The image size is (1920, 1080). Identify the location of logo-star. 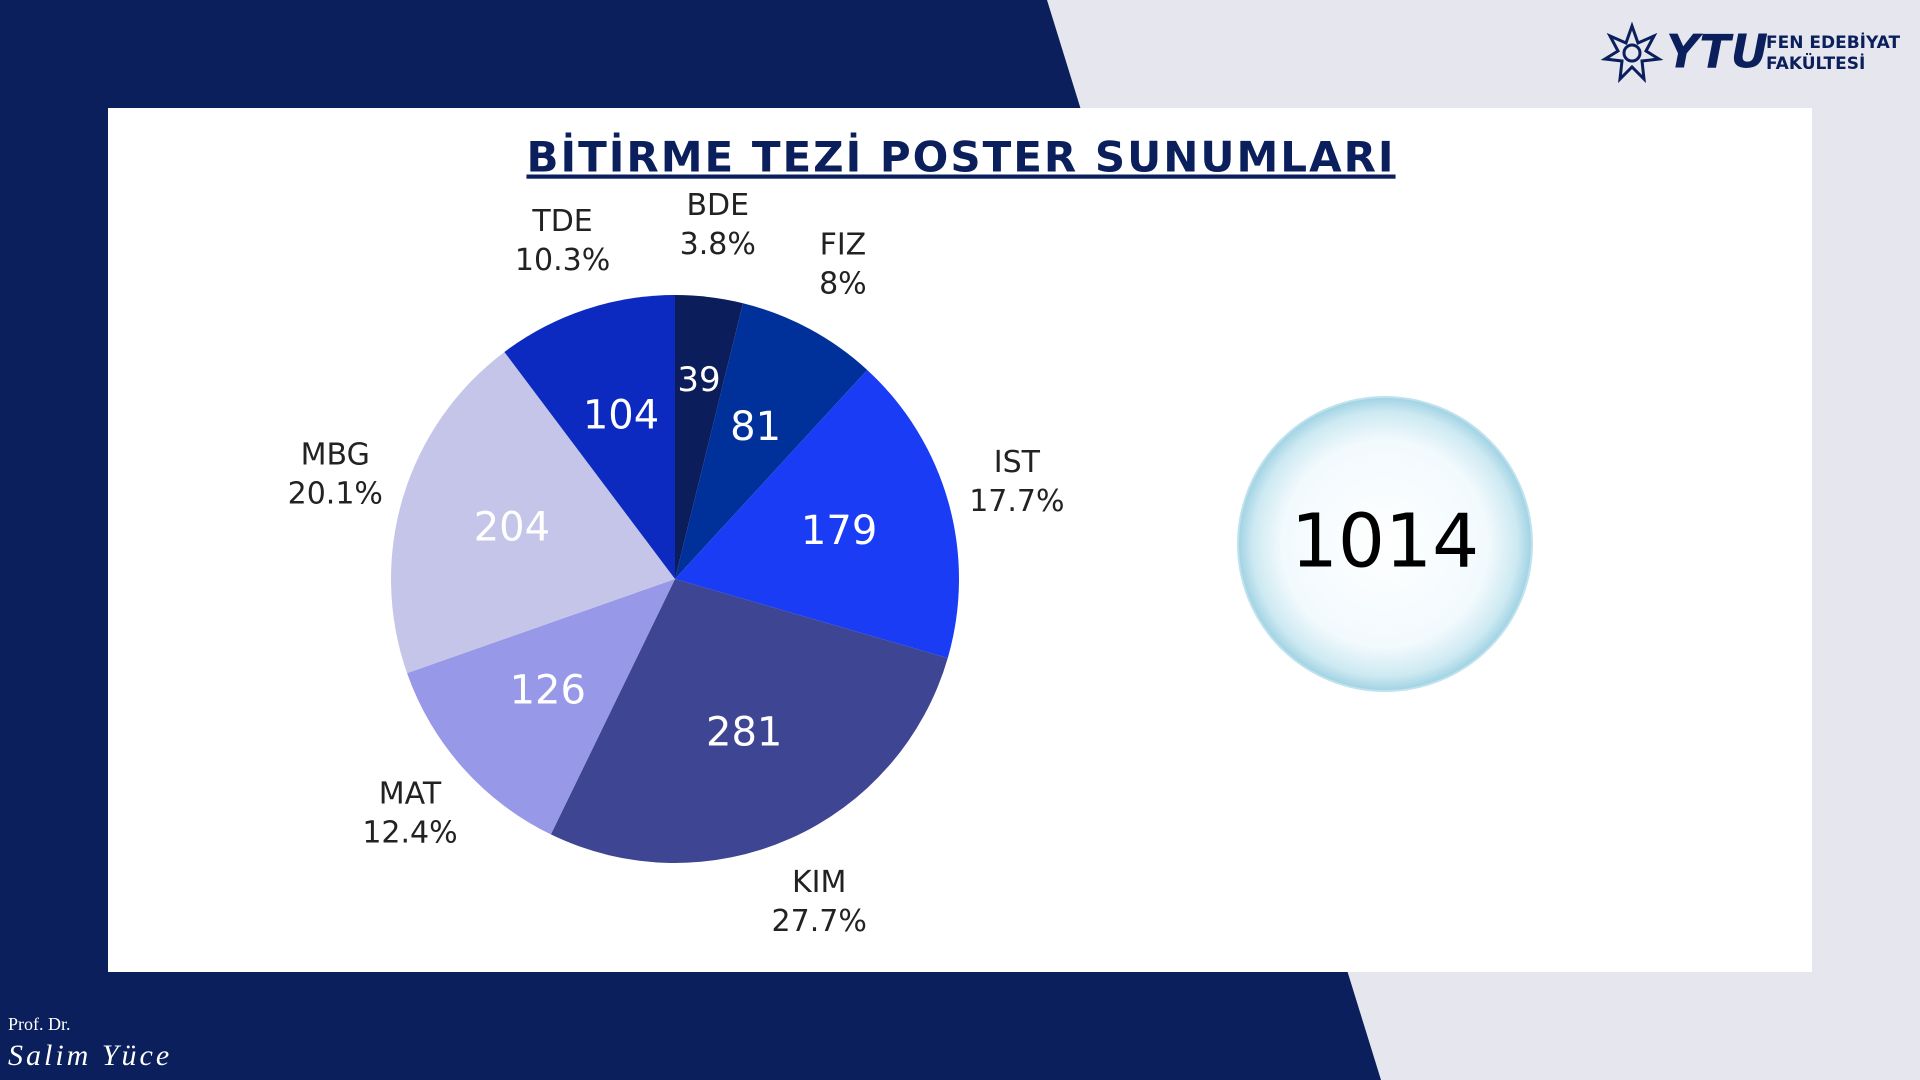
(1632, 52).